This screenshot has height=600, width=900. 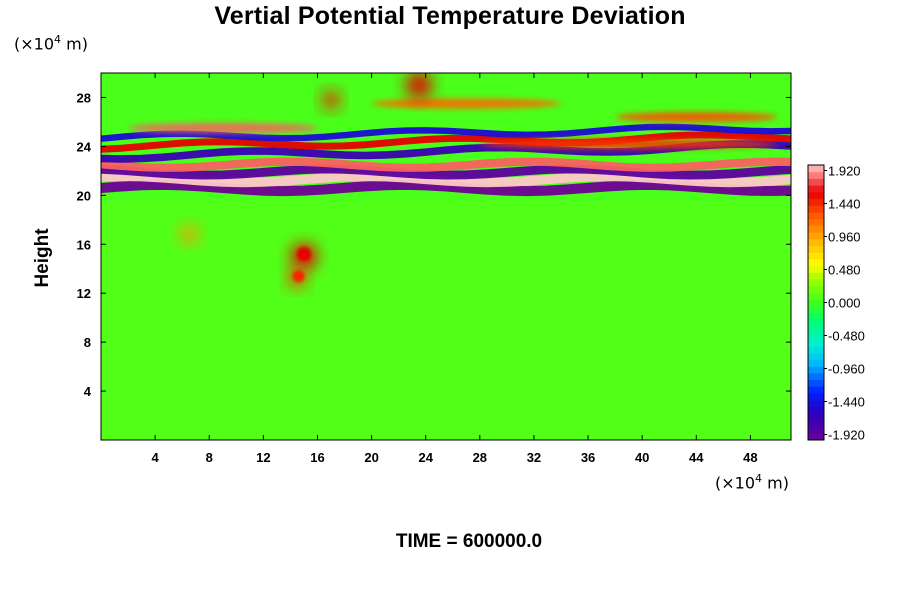 I want to click on colorbar-label: 0.000, so click(x=844, y=303).